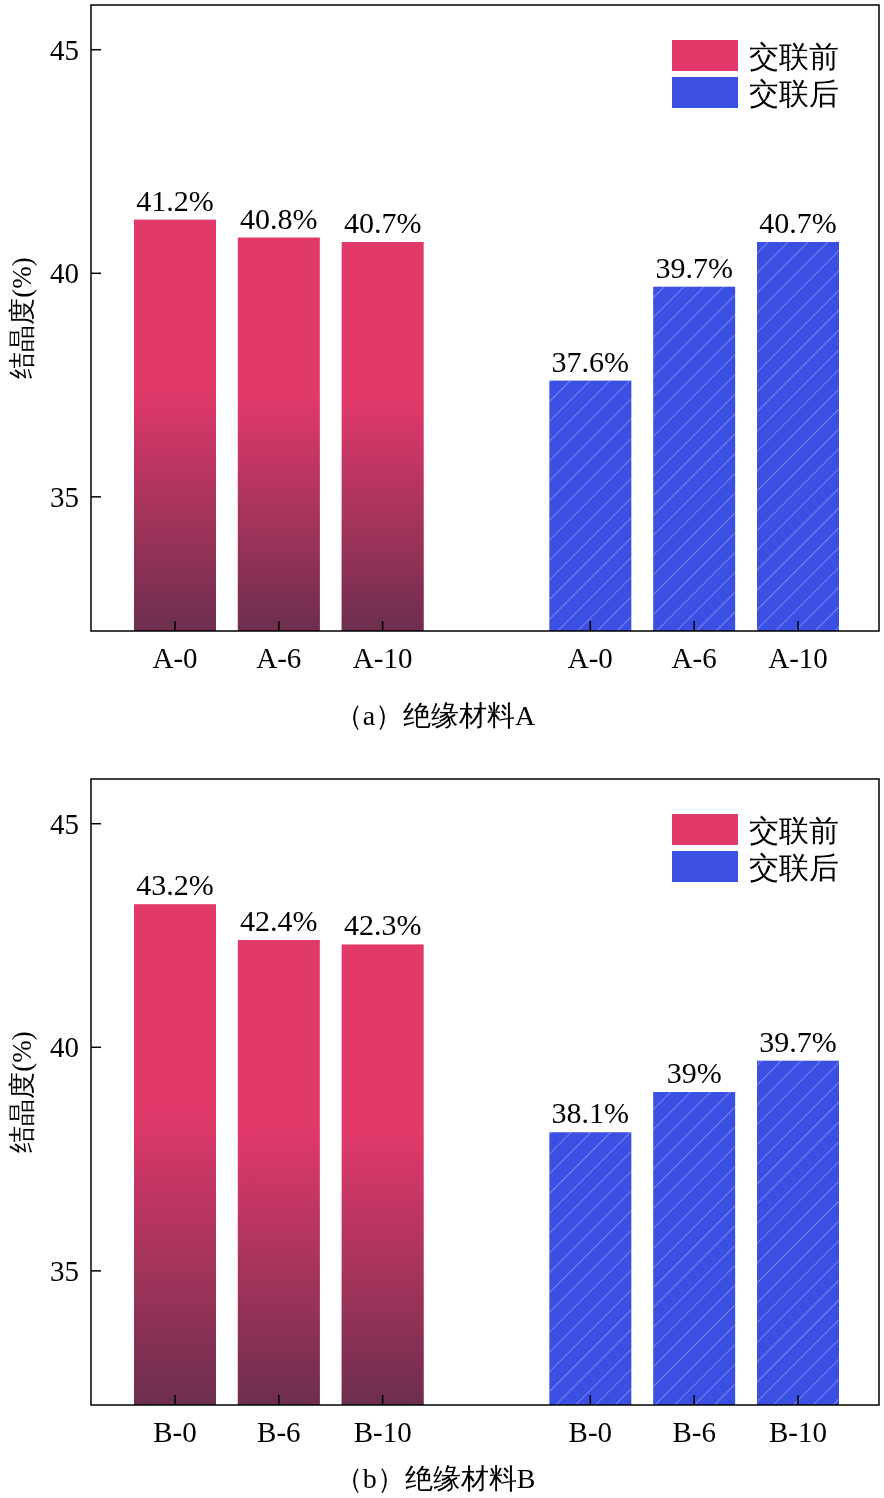 The image size is (884, 1498). I want to click on data-label: 42.4%, so click(279, 920).